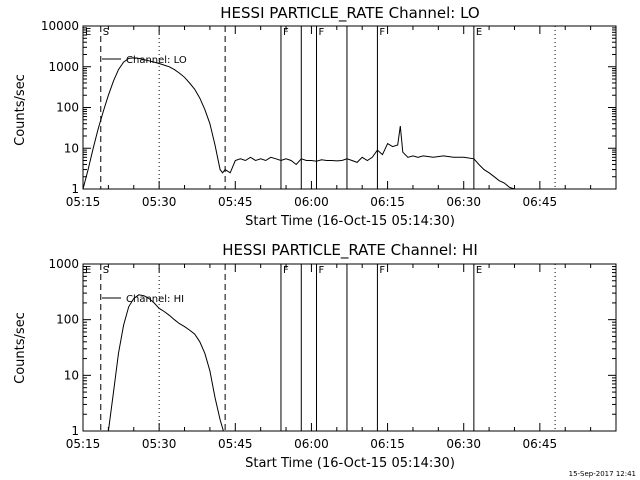 Image resolution: width=640 pixels, height=480 pixels. What do you see at coordinates (156, 60) in the screenshot?
I see `legend-label: Channel: LO` at bounding box center [156, 60].